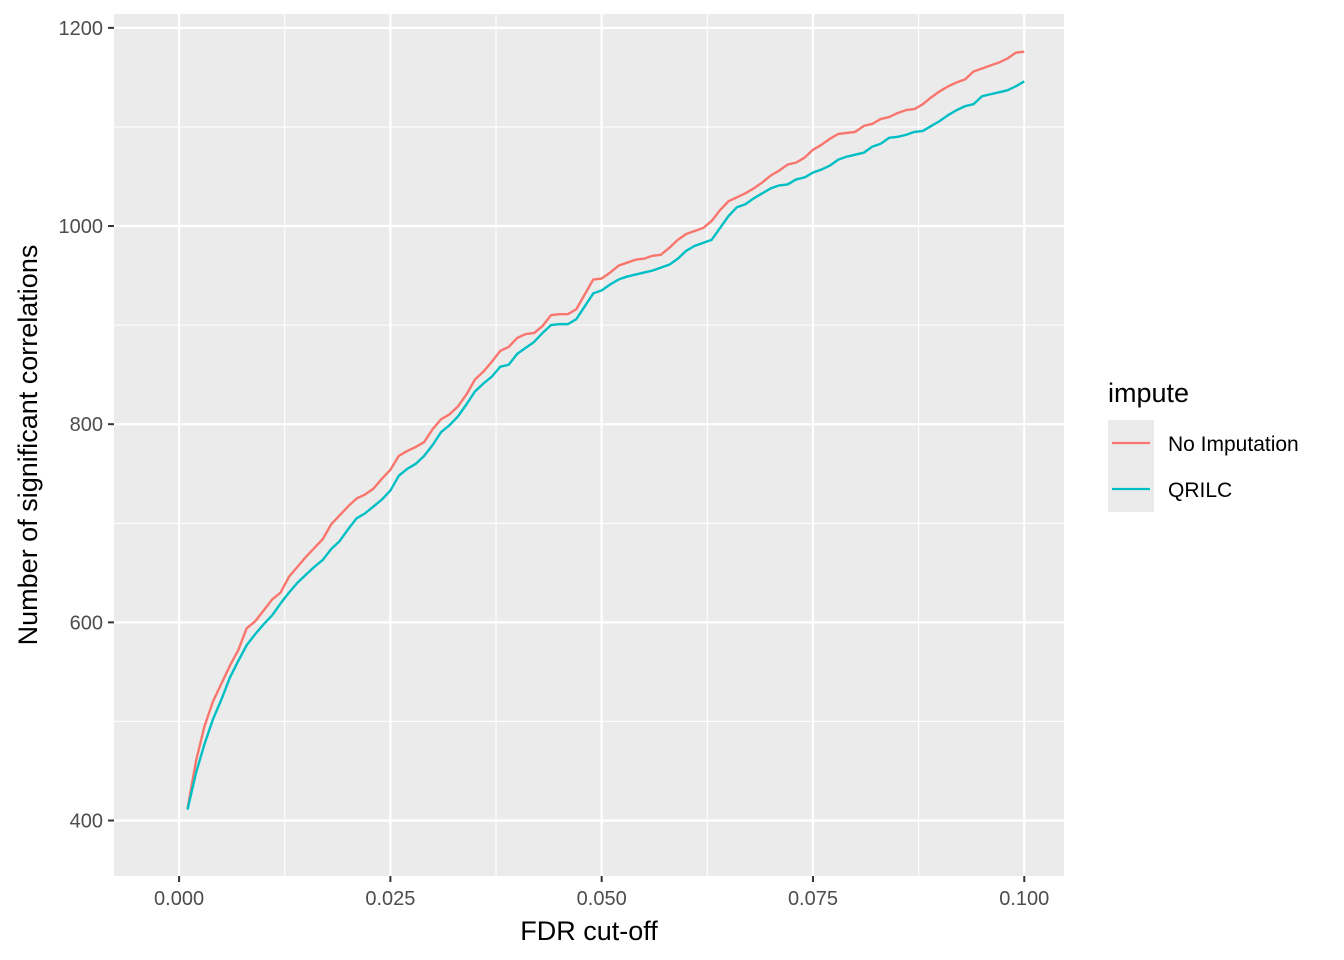  Describe the element at coordinates (1131, 466) in the screenshot. I see `legend-key-background` at that location.